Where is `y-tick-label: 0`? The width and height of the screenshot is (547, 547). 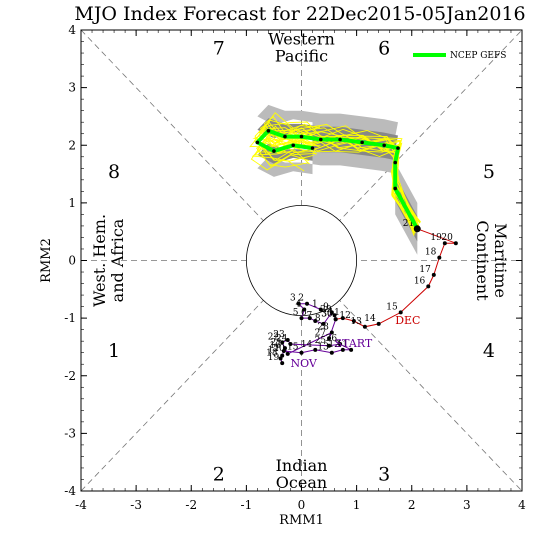 y-tick-label: 0 is located at coordinates (72, 261).